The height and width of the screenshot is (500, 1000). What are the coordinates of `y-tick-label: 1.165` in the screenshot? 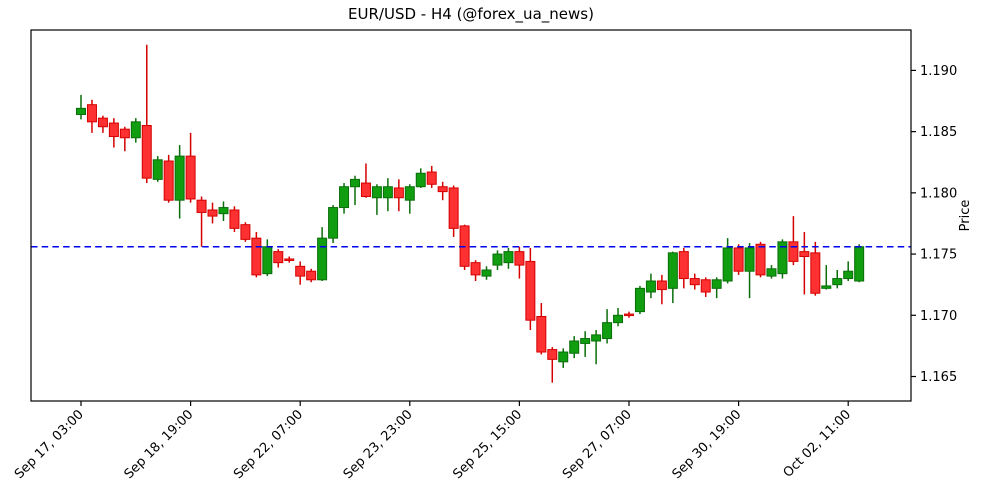 It's located at (938, 377).